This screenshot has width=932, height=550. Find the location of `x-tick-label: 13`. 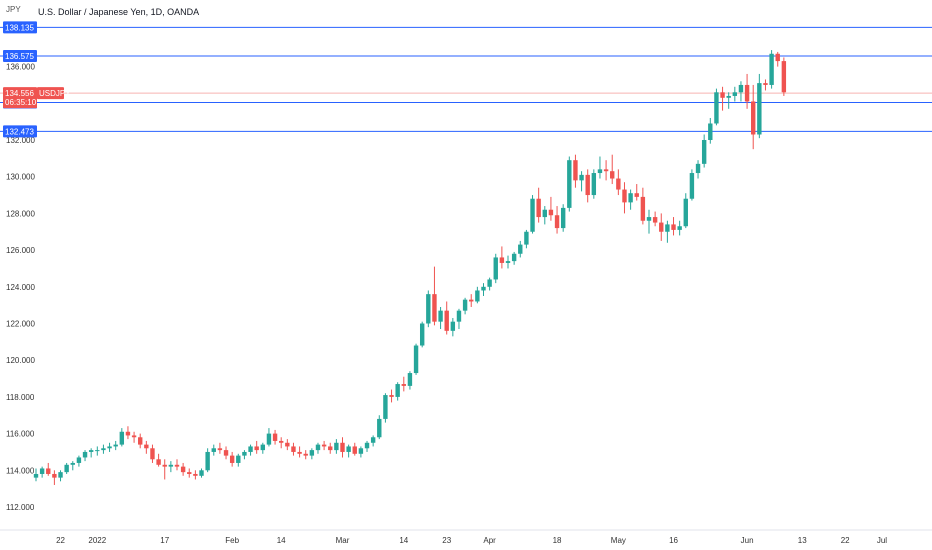

x-tick-label: 13 is located at coordinates (802, 540).